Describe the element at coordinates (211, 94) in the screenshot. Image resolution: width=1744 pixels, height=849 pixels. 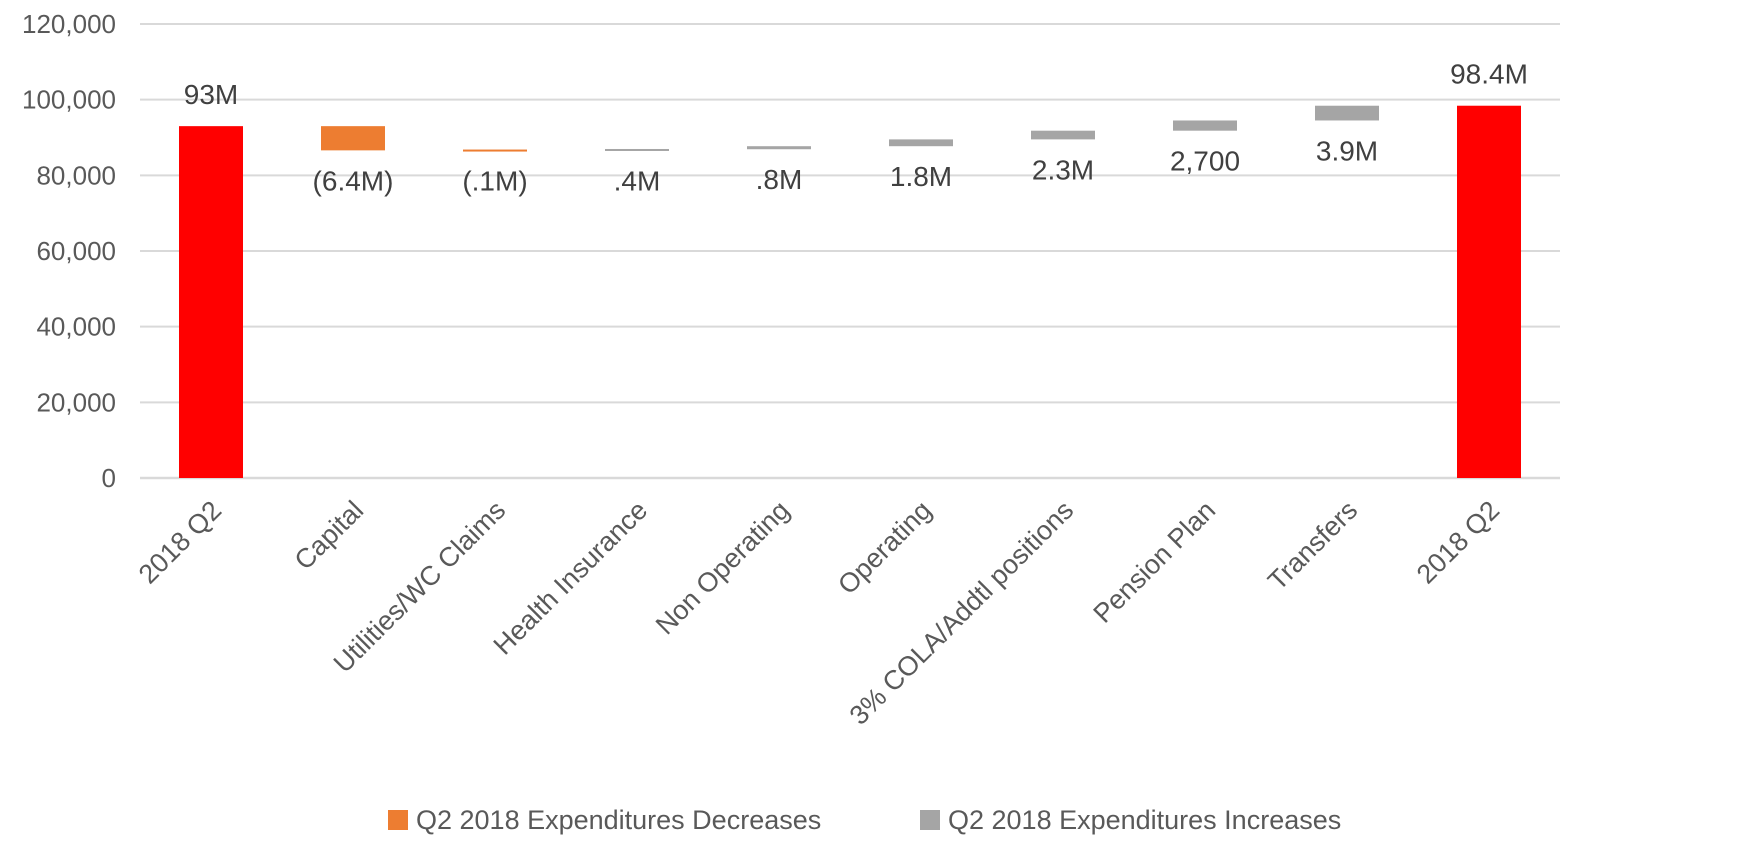
I see `data-label: 93M` at that location.